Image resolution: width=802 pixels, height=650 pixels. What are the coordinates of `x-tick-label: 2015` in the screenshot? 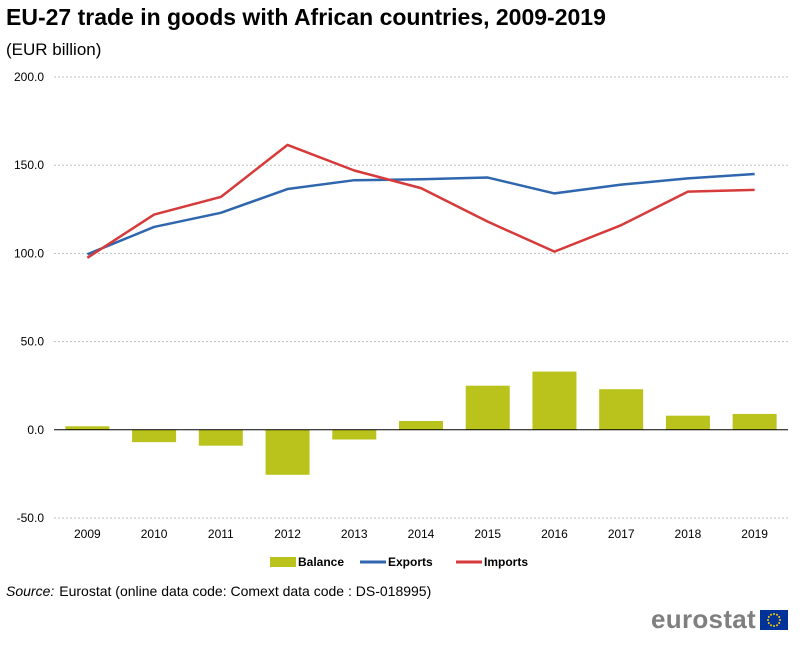 It's located at (487, 534).